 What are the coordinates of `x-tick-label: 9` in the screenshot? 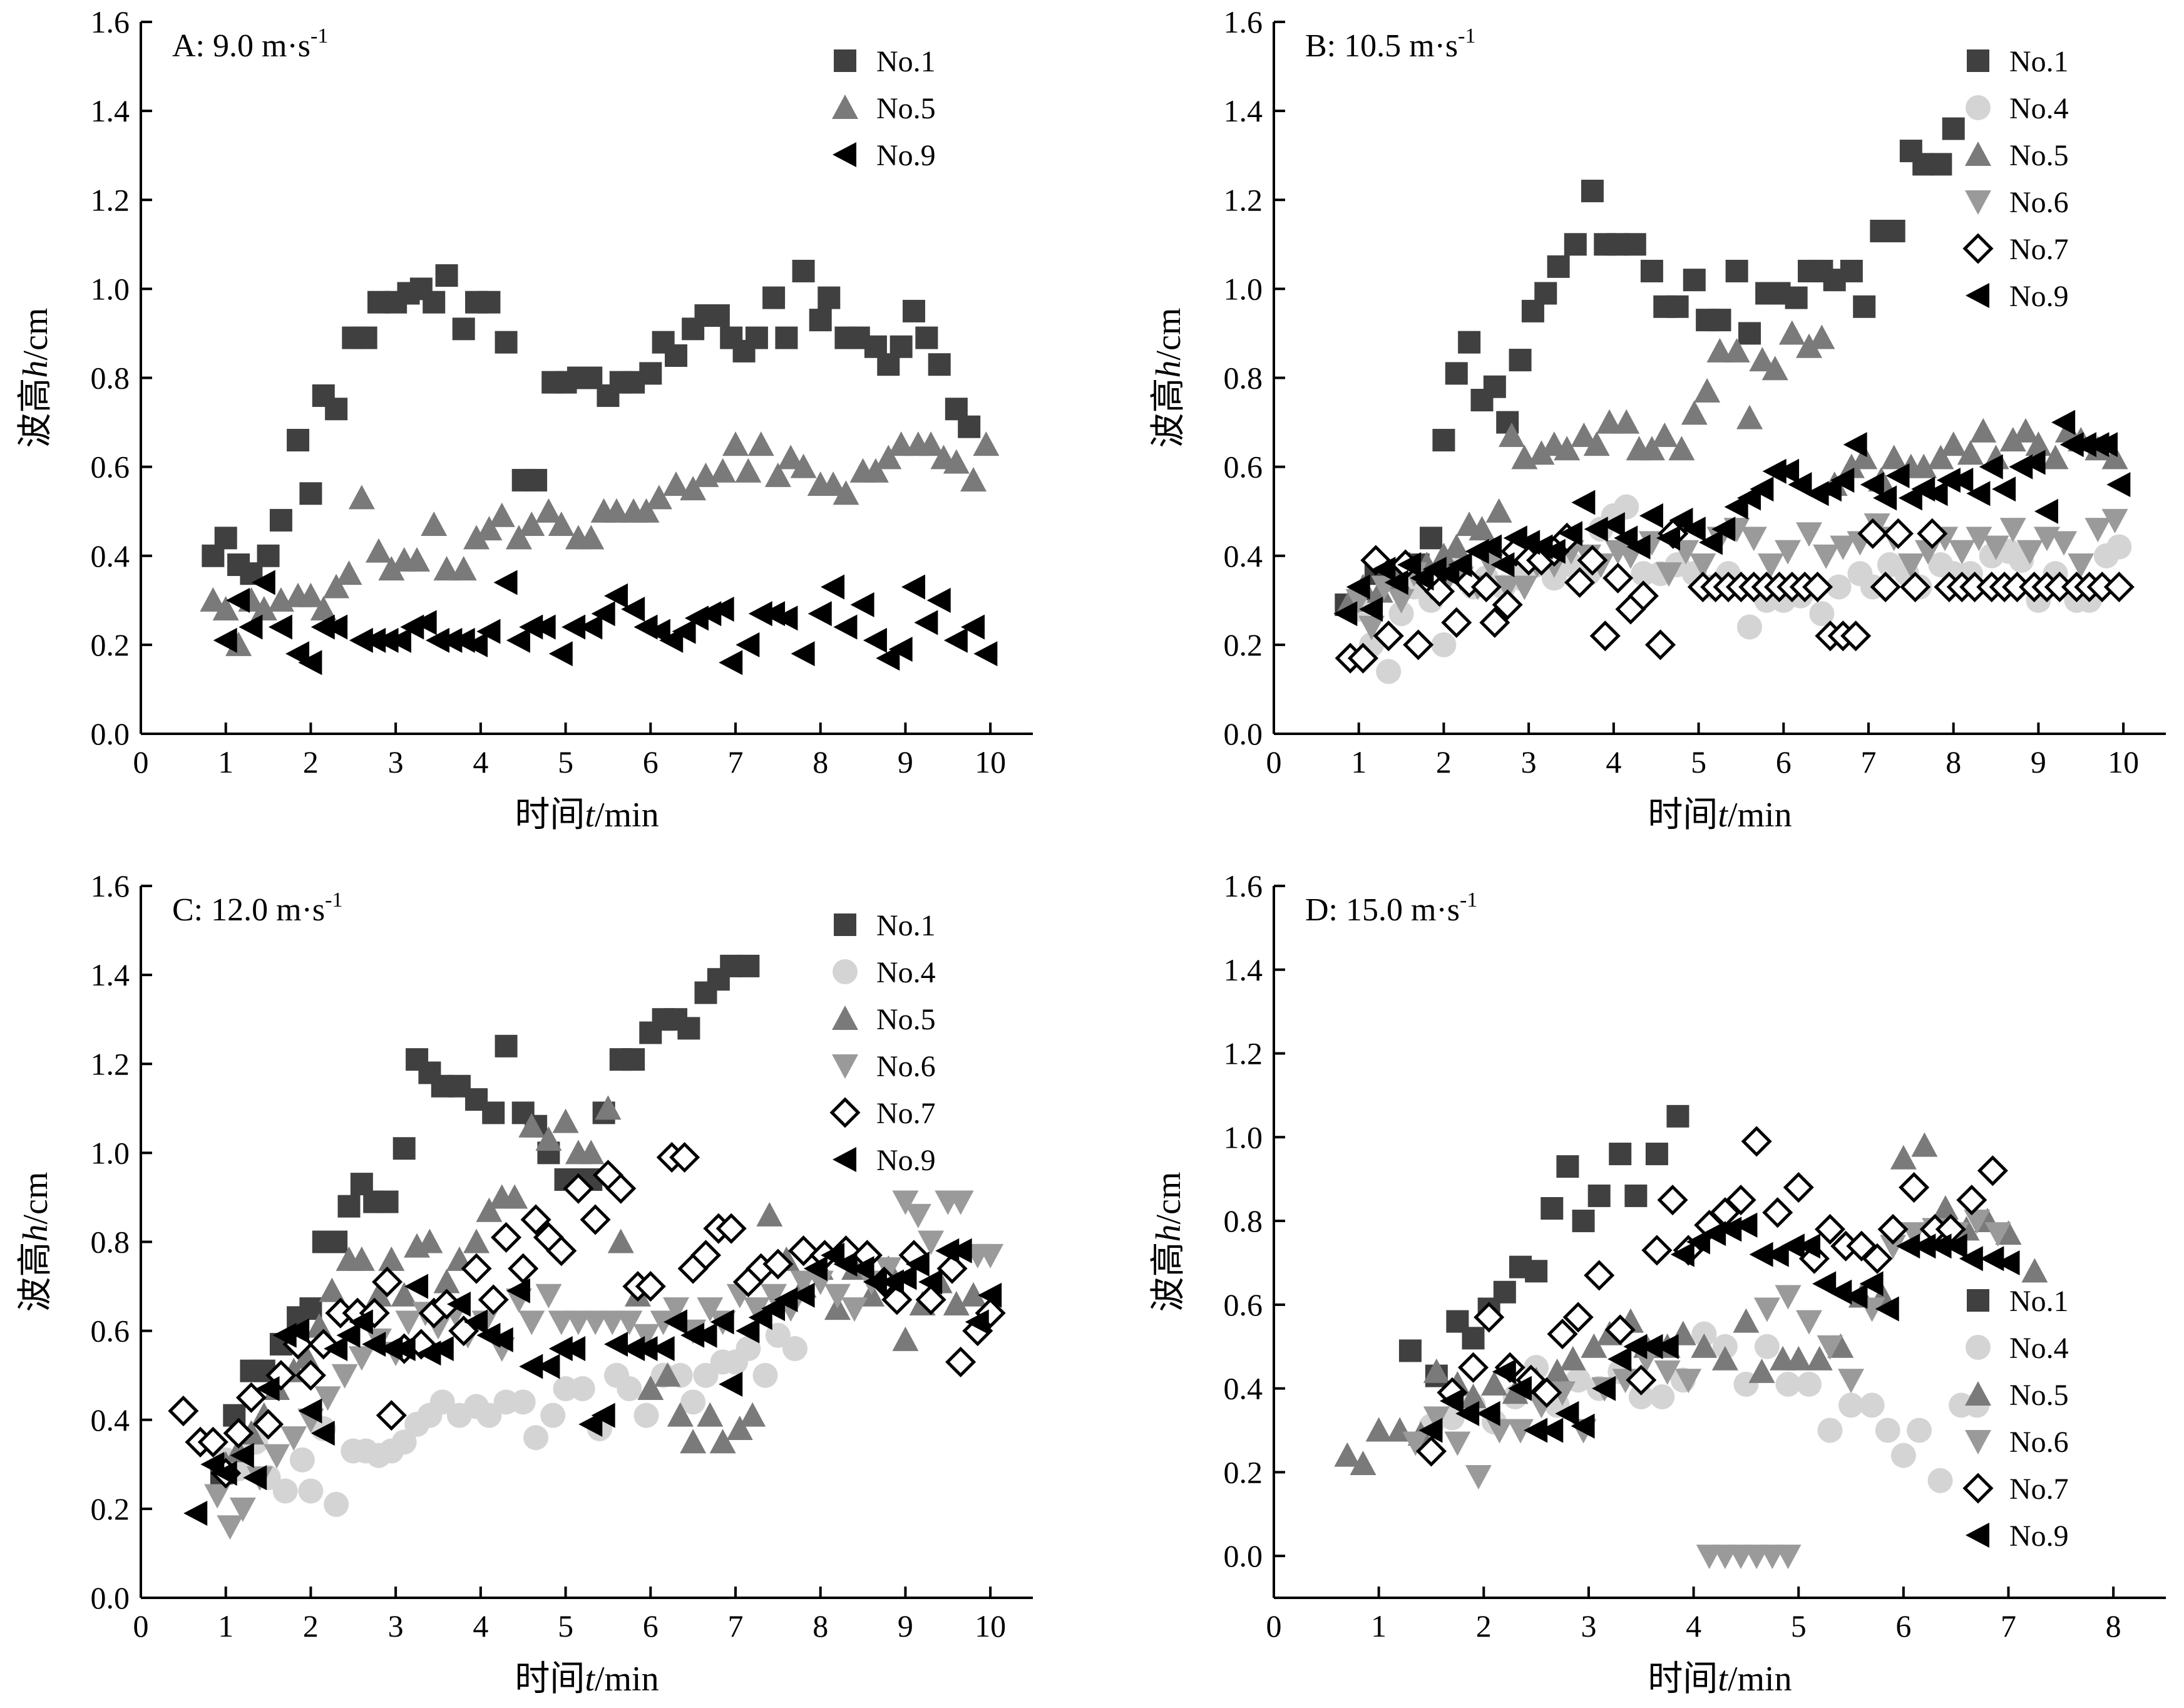 It's located at (906, 761).